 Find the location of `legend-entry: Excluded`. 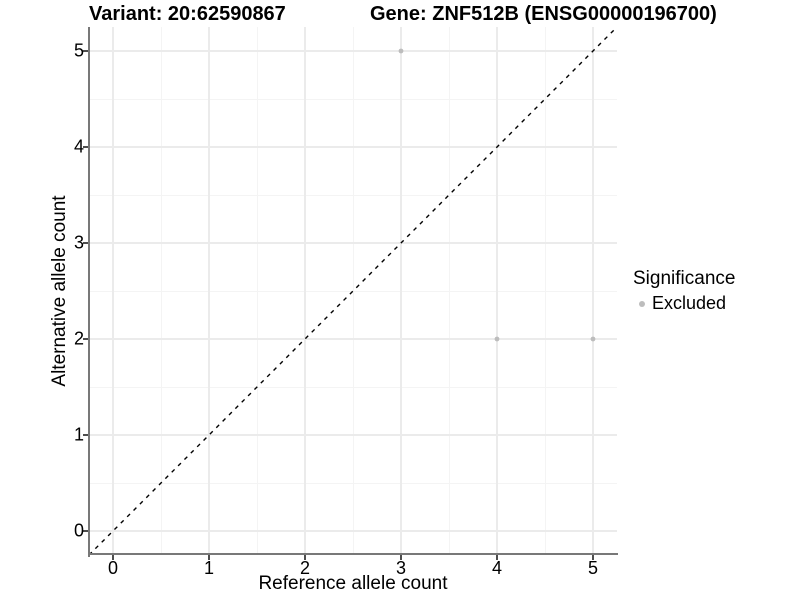

legend-entry: Excluded is located at coordinates (684, 303).